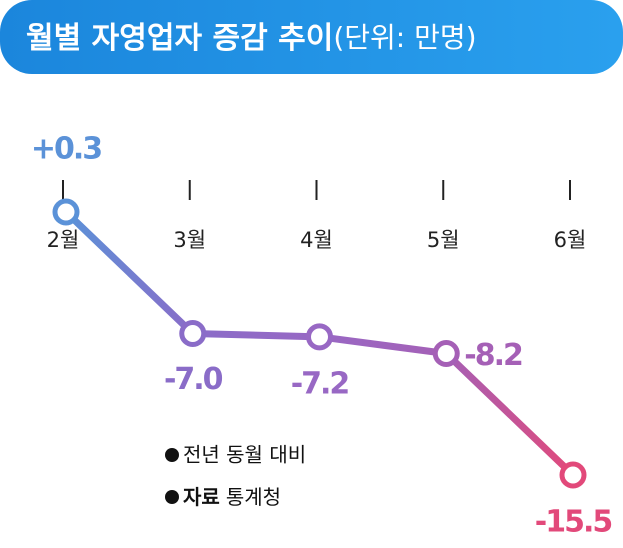 The height and width of the screenshot is (548, 623). Describe the element at coordinates (573, 522) in the screenshot. I see `value-label: -15.5` at that location.